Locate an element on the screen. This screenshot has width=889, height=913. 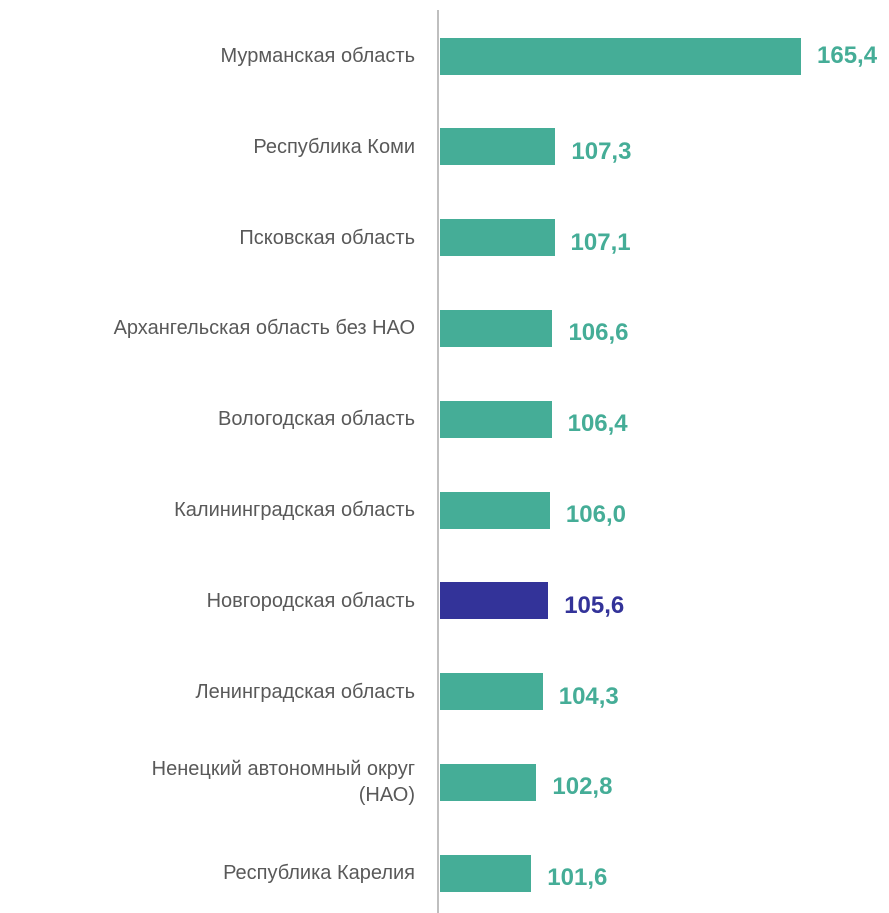
value-label: 104,3 is located at coordinates (588, 696).